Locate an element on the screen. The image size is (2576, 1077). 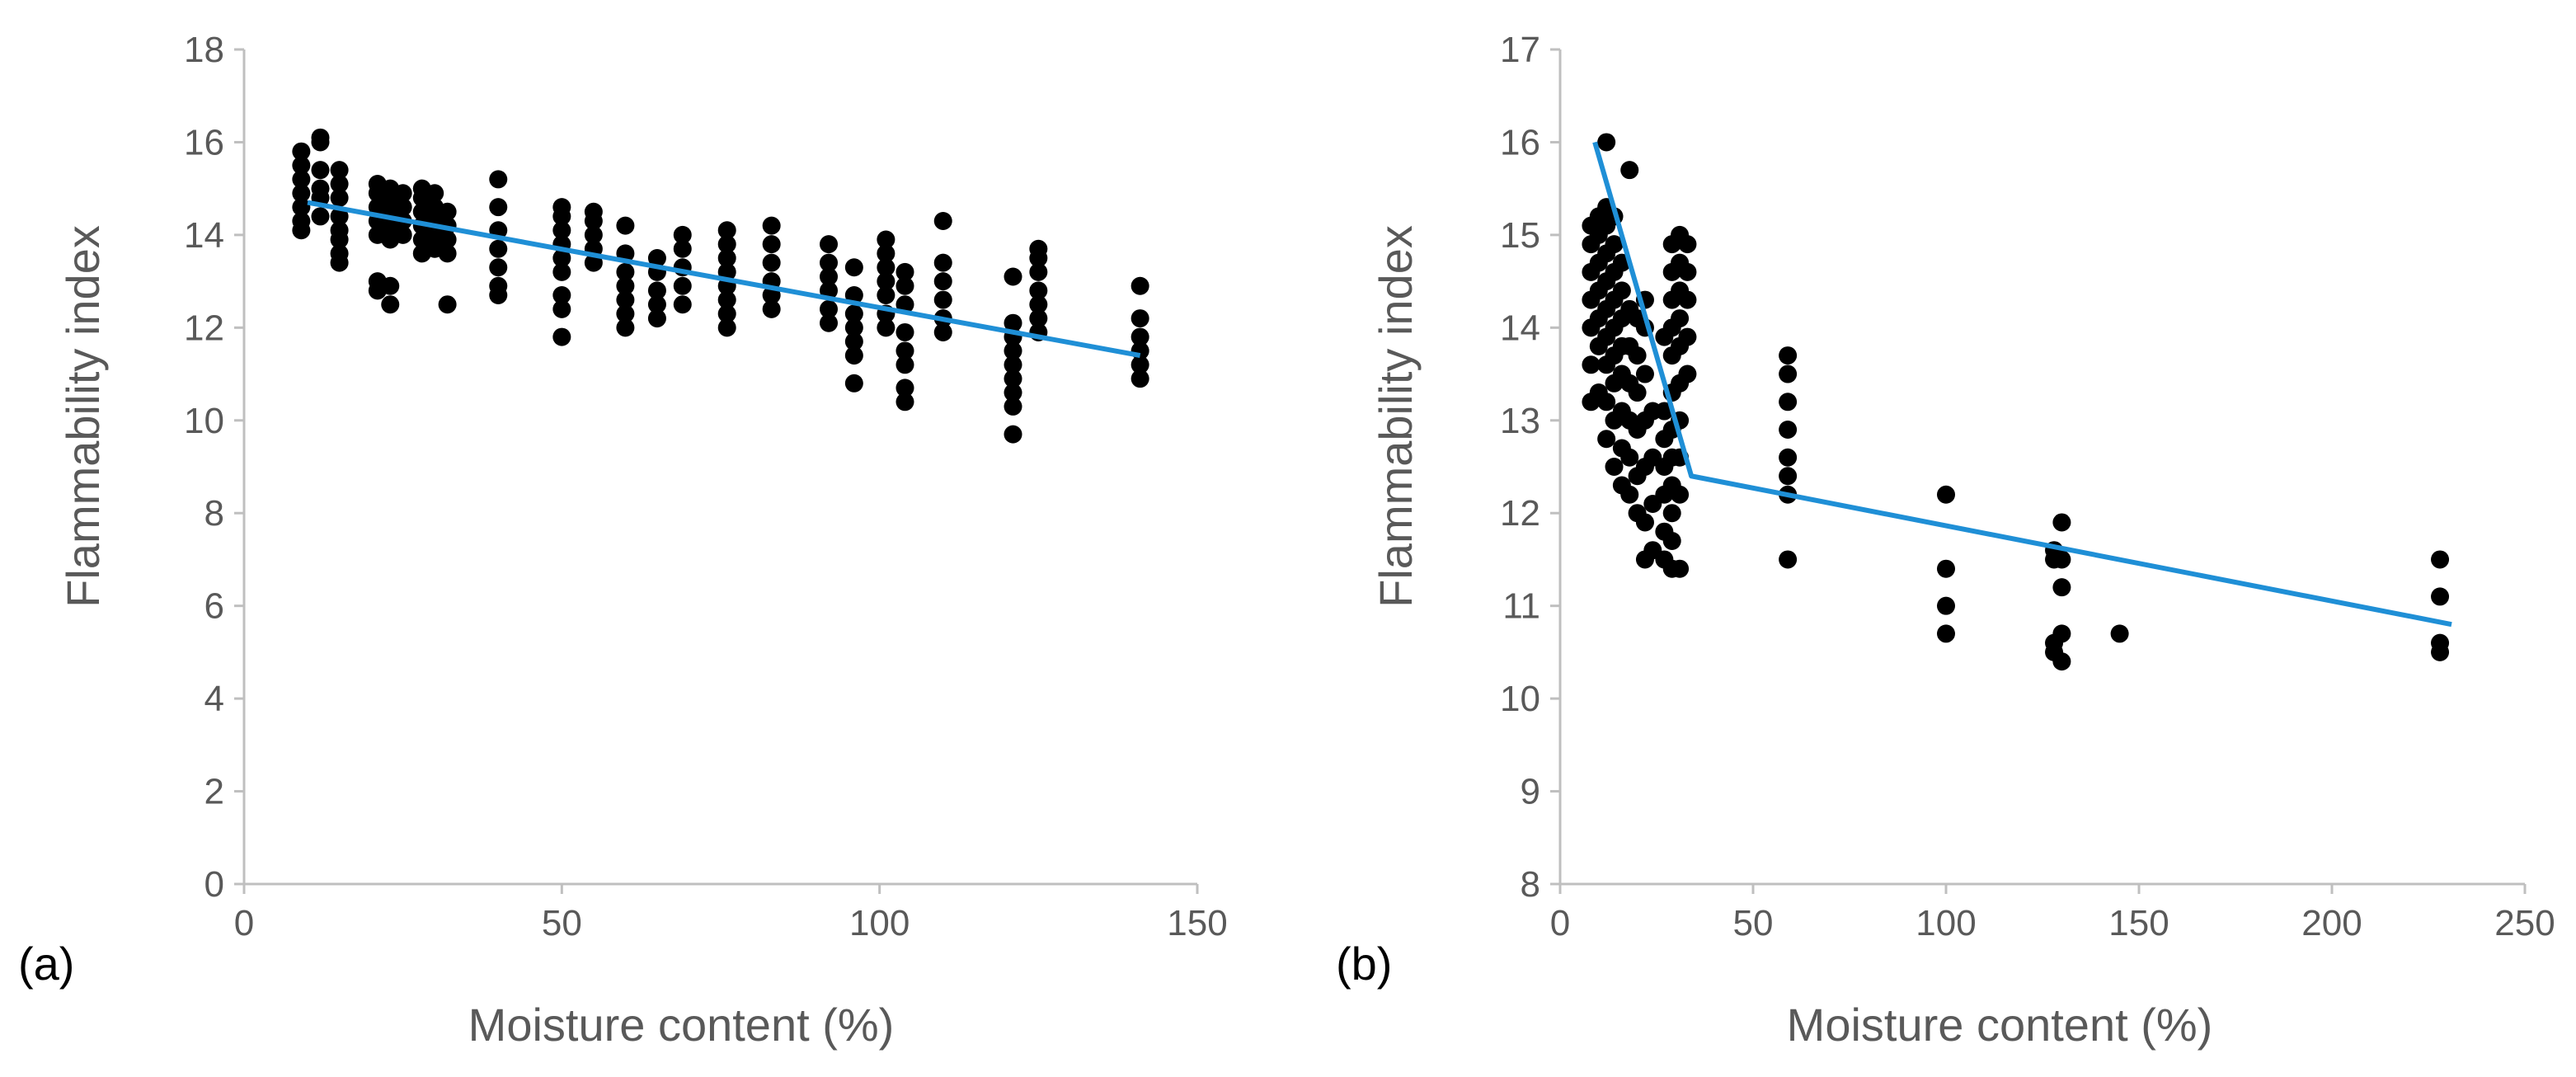
y-tick-label: 8 is located at coordinates (1530, 884).